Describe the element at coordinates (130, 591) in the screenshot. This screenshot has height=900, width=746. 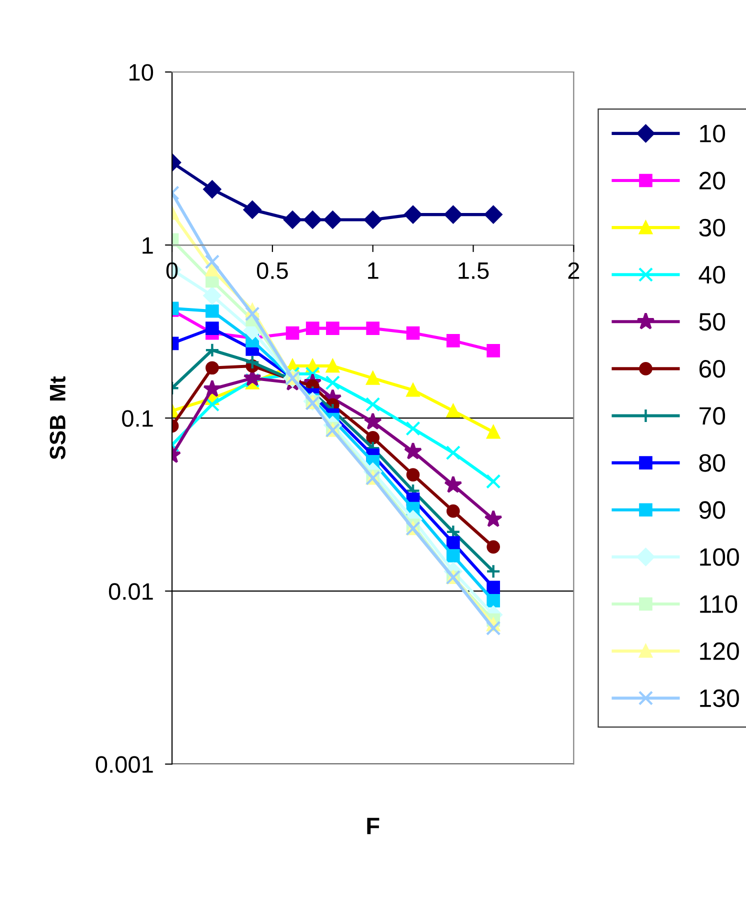
I see `y-tick-label: 0.01` at that location.